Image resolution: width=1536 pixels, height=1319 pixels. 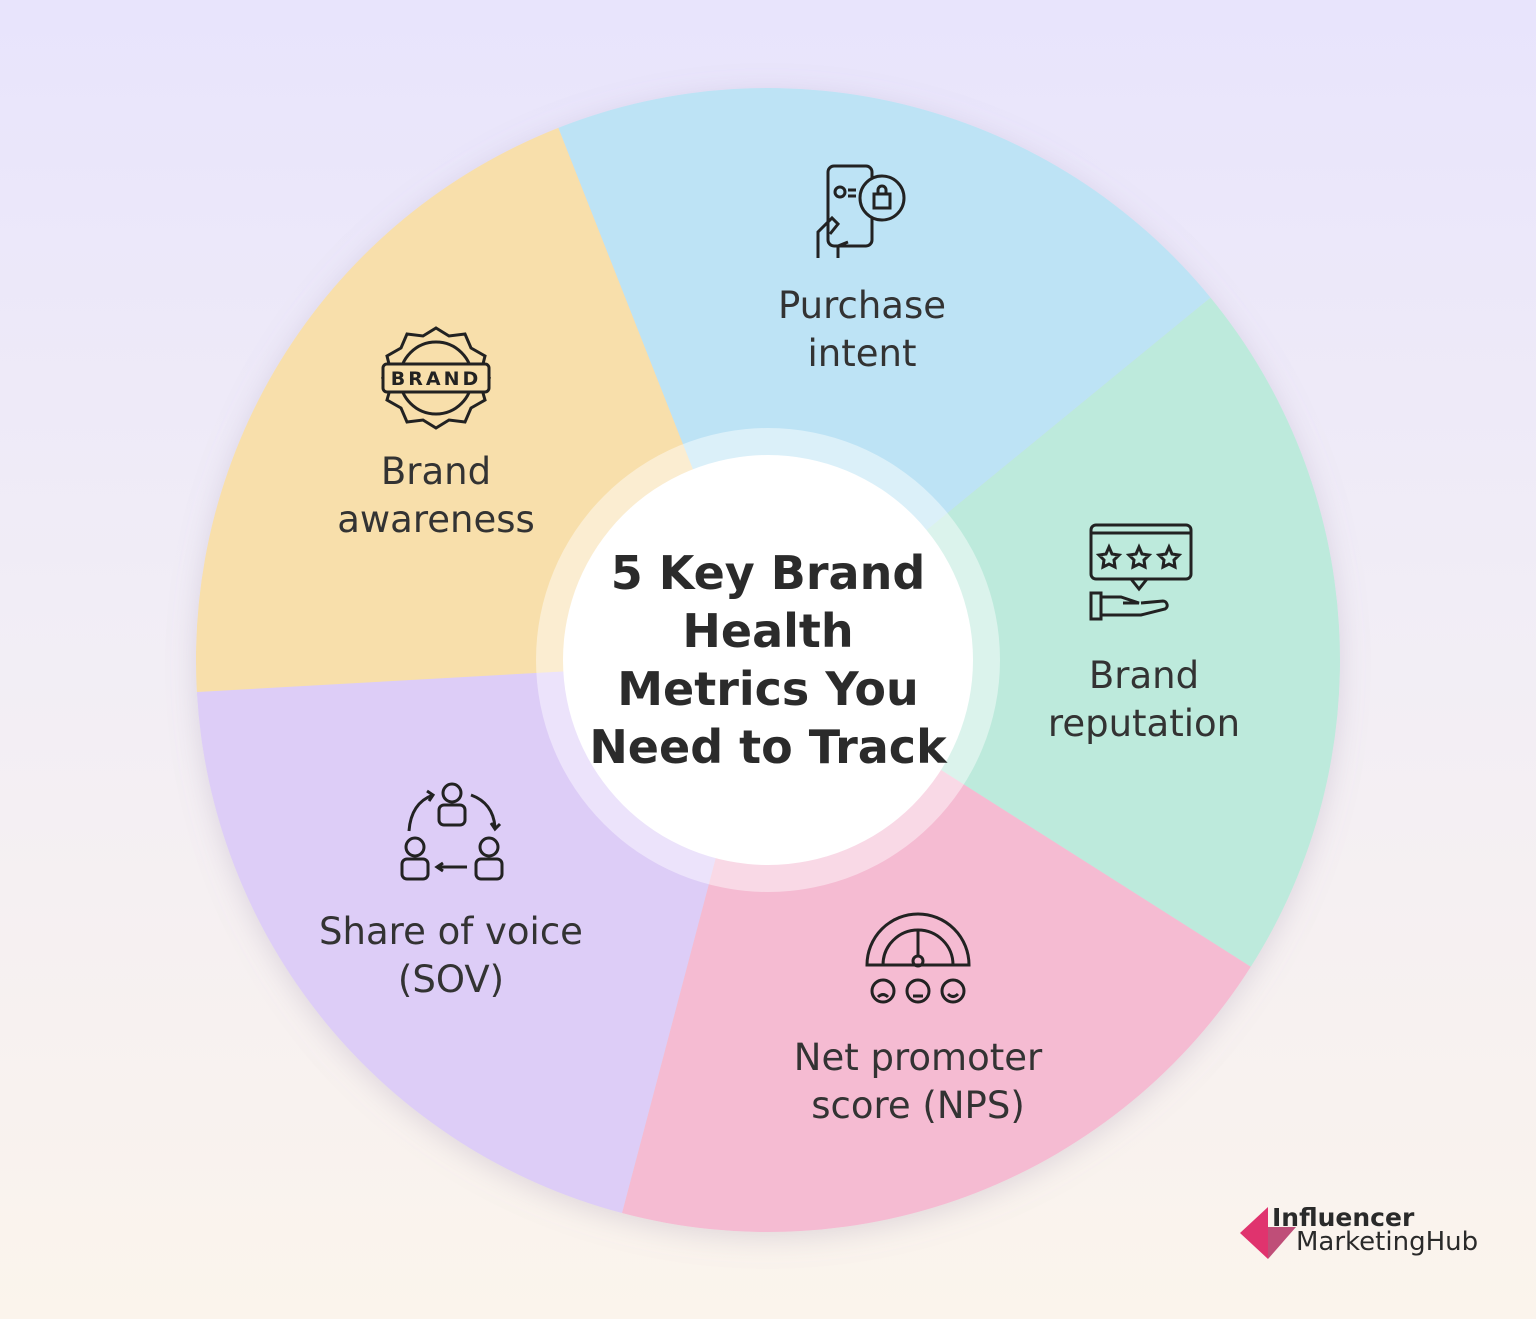 What do you see at coordinates (918, 958) in the screenshot?
I see `gauge-faces-icon` at bounding box center [918, 958].